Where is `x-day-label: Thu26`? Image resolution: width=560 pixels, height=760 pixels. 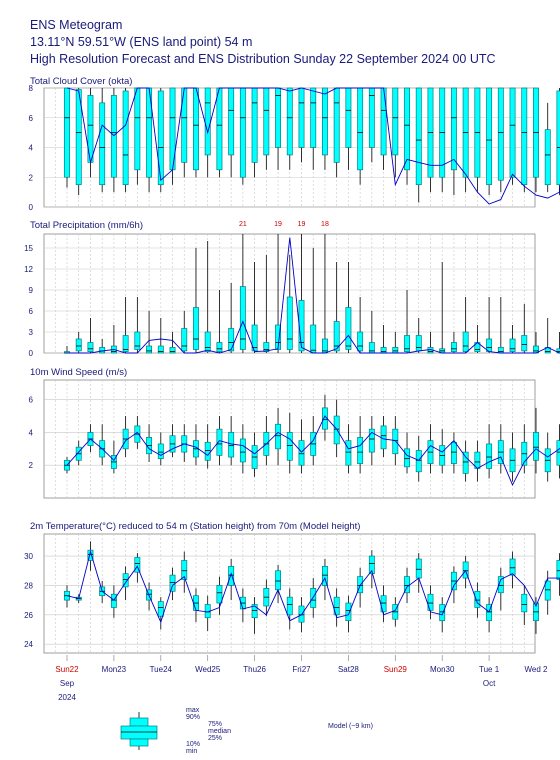
x-day-label: Thu26 is located at coordinates (254, 669).